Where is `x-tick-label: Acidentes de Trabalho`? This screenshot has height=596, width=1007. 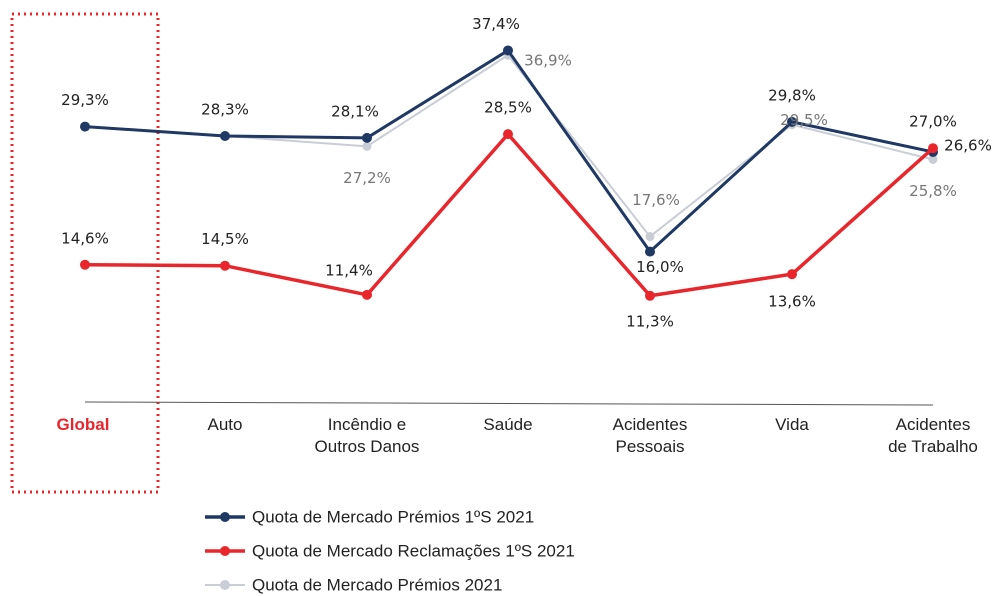 x-tick-label: Acidentes de Trabalho is located at coordinates (933, 435).